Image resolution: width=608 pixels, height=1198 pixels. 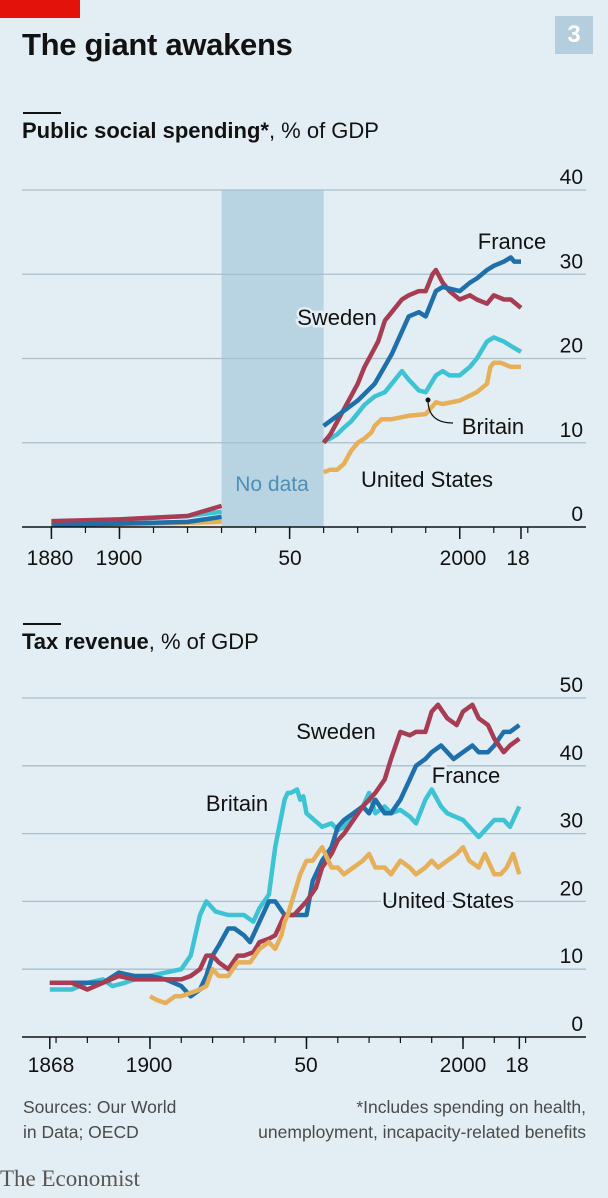 What do you see at coordinates (85, 641) in the screenshot?
I see `panel-2-title: Tax revenue` at bounding box center [85, 641].